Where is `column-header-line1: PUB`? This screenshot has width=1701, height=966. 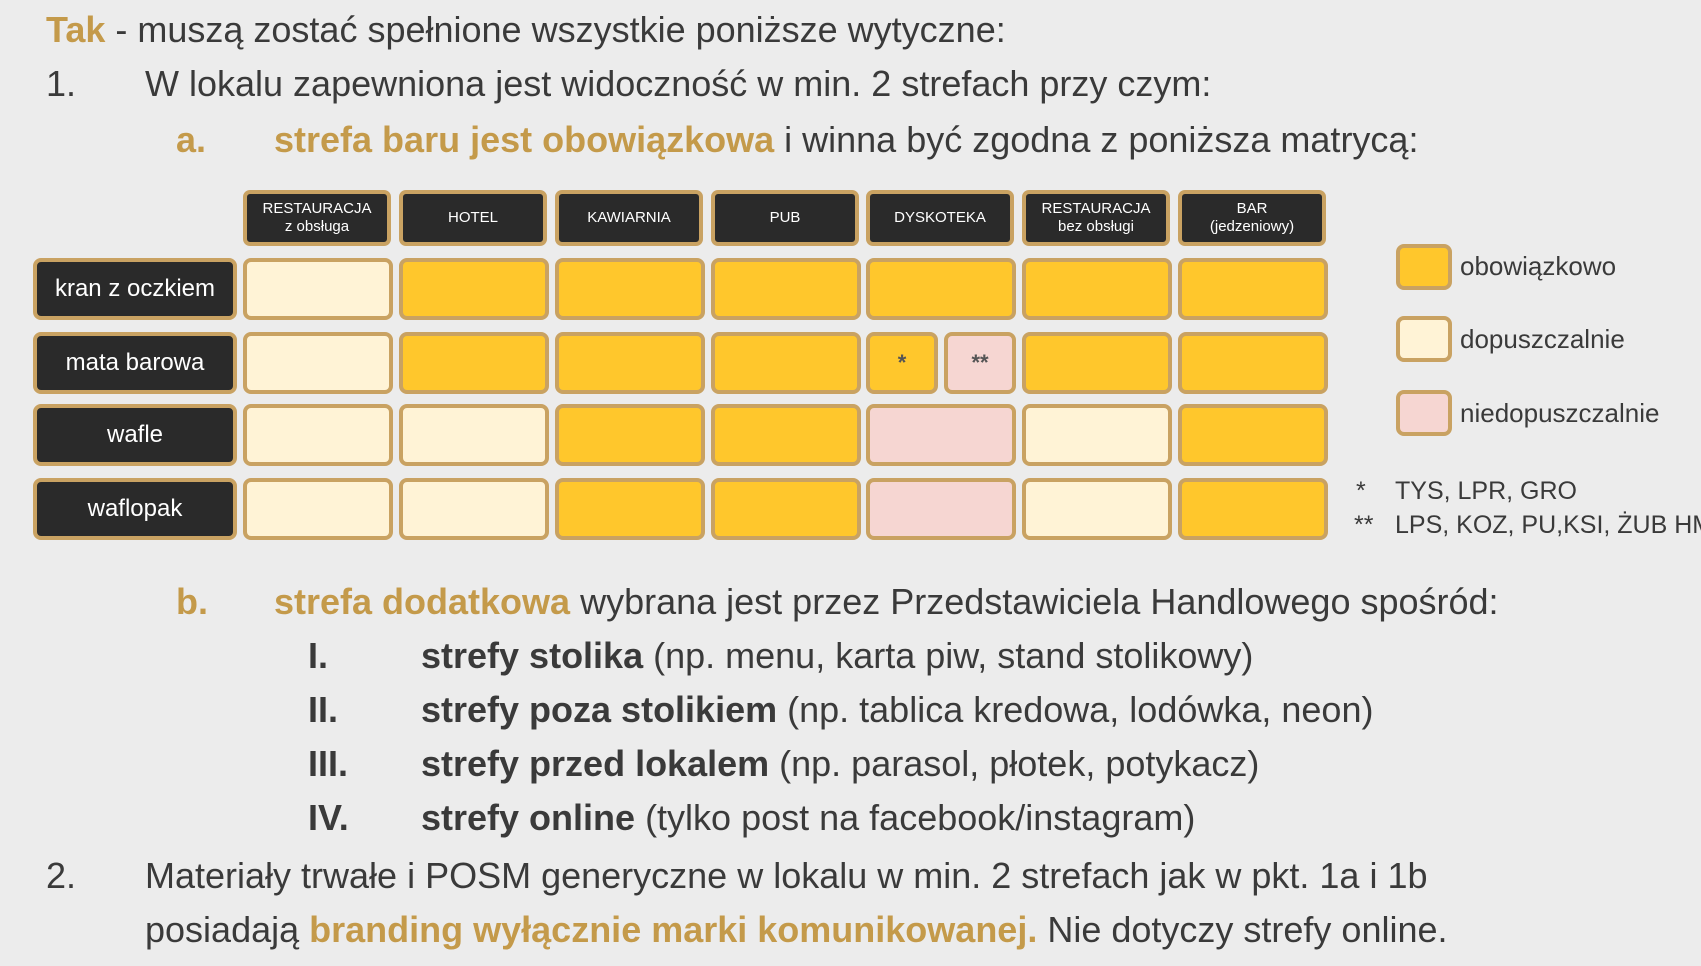 column-header-line1: PUB is located at coordinates (785, 217).